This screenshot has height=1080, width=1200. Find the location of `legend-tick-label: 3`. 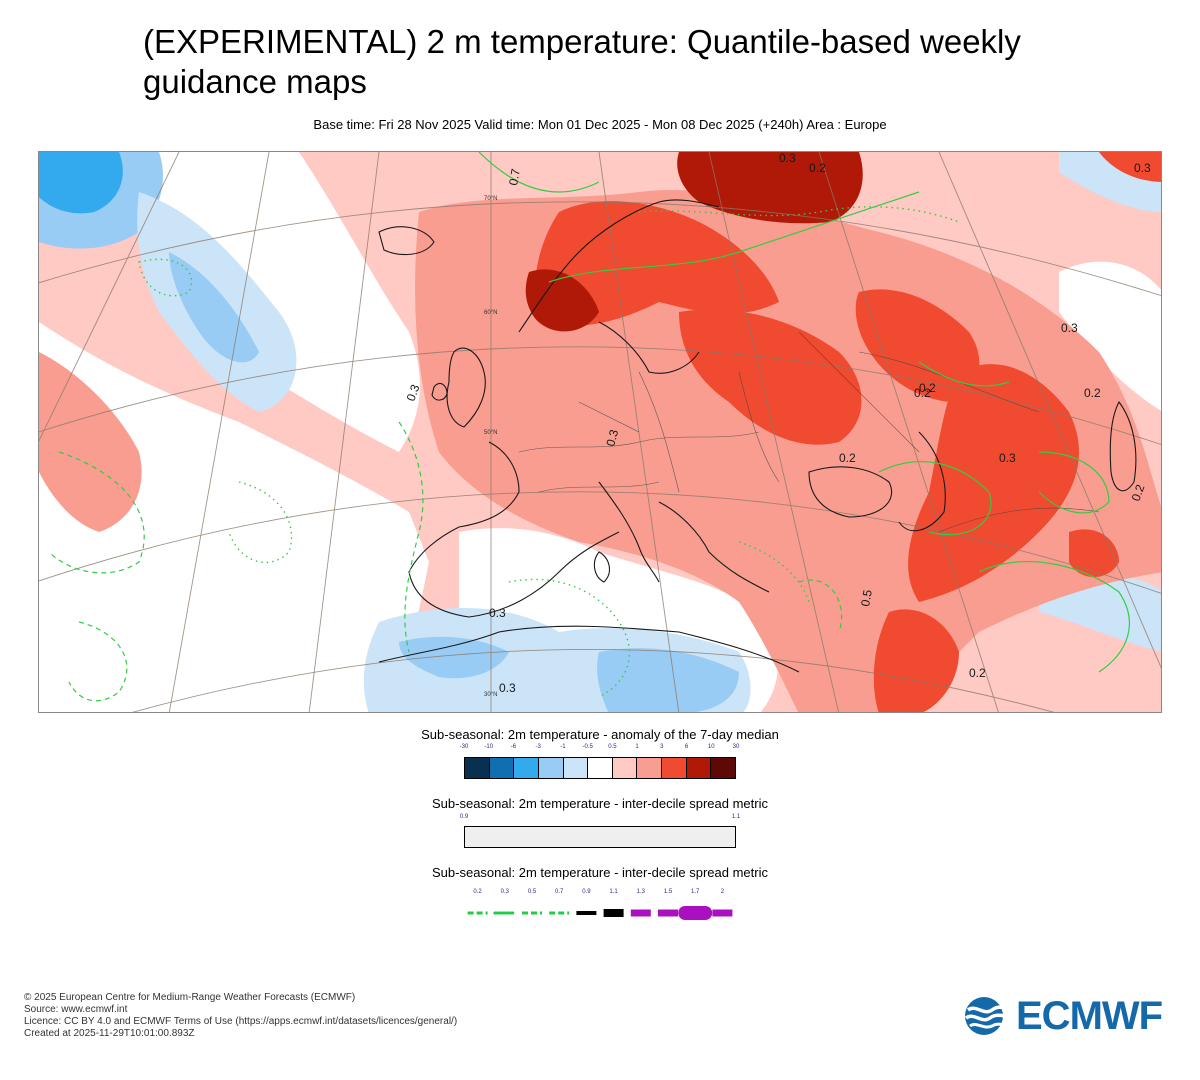

legend-tick-label: 3 is located at coordinates (662, 747).